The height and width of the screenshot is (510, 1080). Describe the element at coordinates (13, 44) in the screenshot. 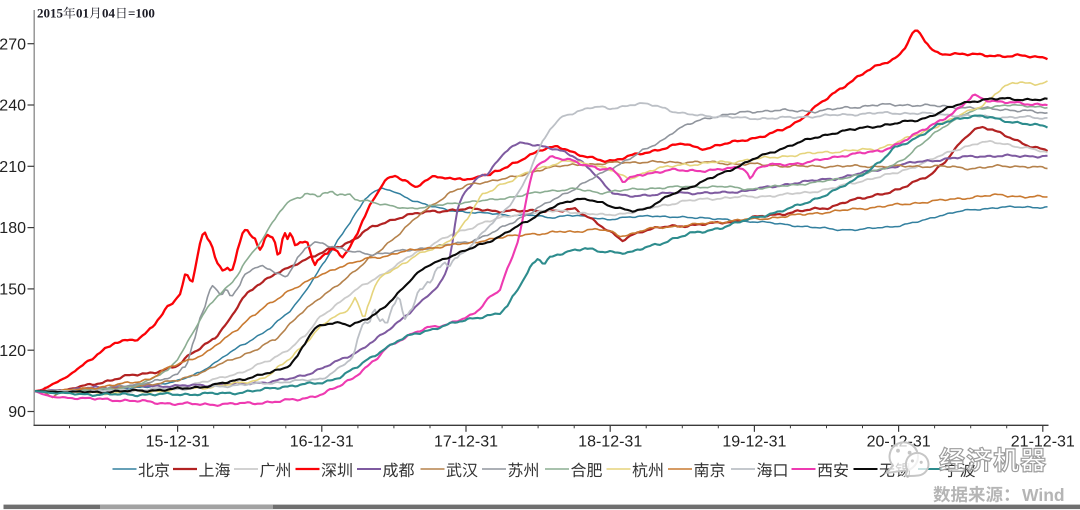

I see `svg-text: 270` at that location.